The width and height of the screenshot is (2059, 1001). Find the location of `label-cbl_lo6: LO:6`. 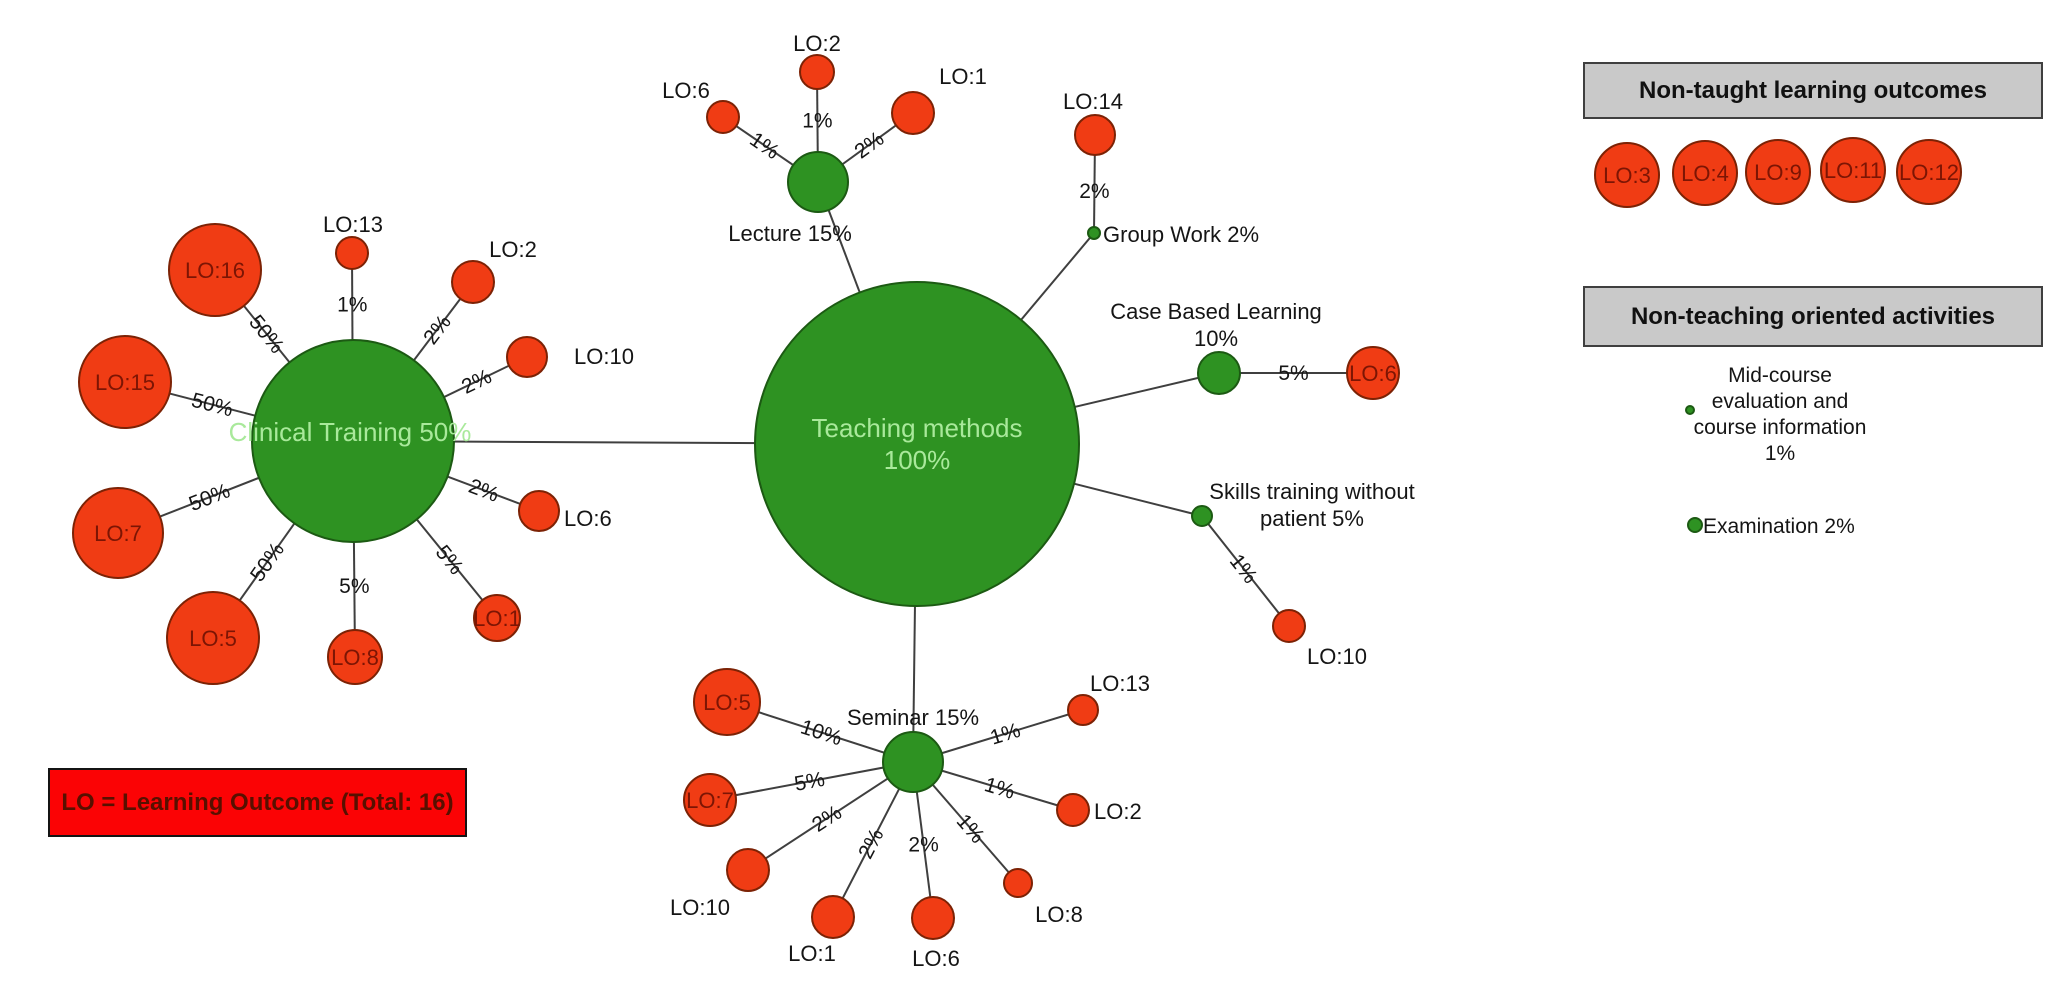

label-cbl_lo6: LO:6 is located at coordinates (1373, 373).